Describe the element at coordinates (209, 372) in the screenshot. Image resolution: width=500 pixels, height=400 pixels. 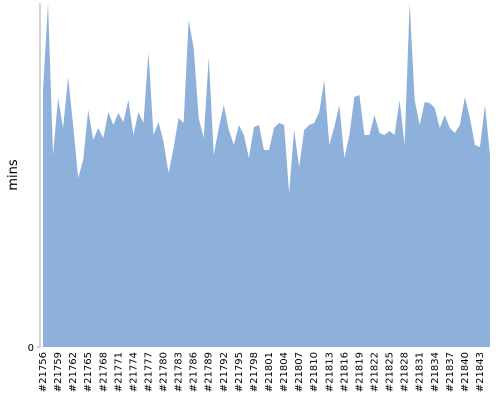
I see `x-tick-label: #21789` at that location.